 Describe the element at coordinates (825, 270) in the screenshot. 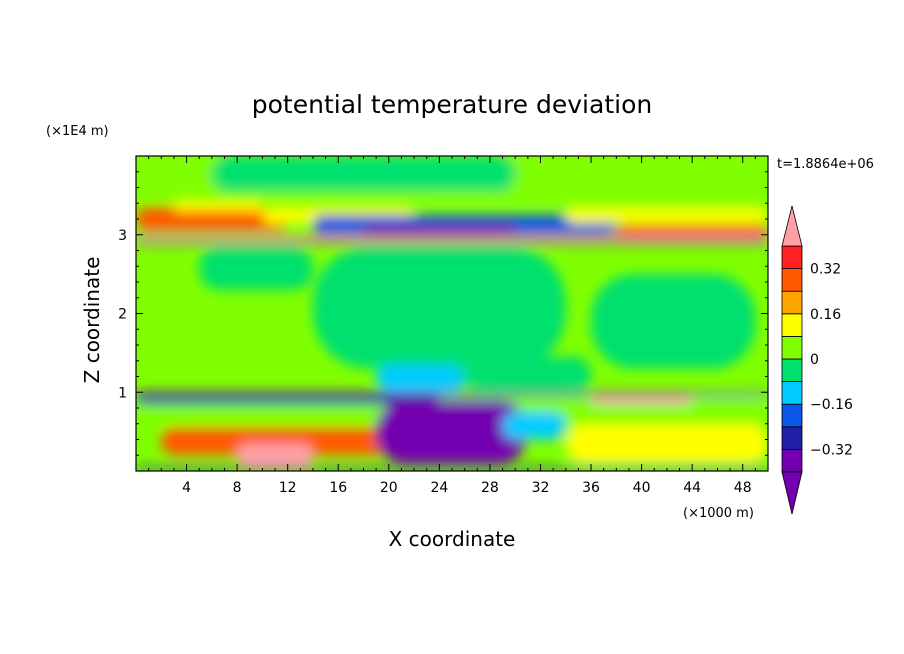

I see `colorbar-tick-label: 0.32` at that location.